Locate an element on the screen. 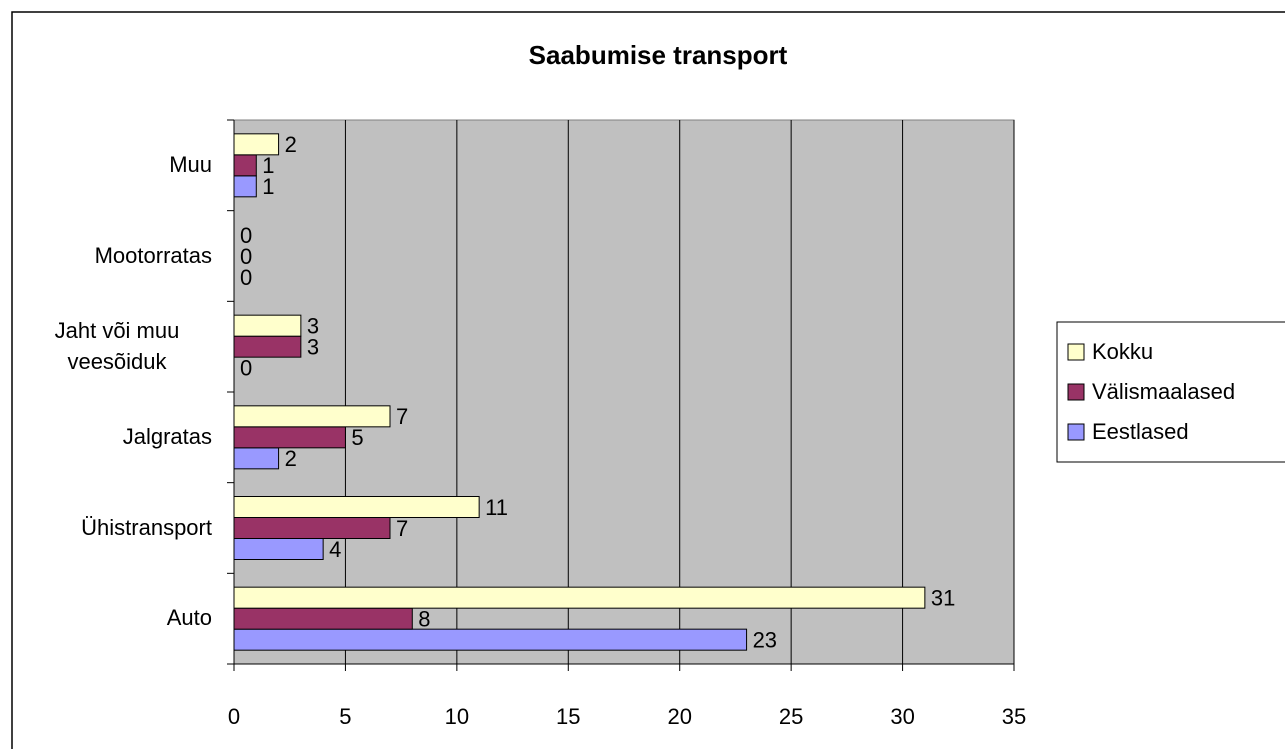 The image size is (1285, 749). x-tick-label: 20 is located at coordinates (679, 716).